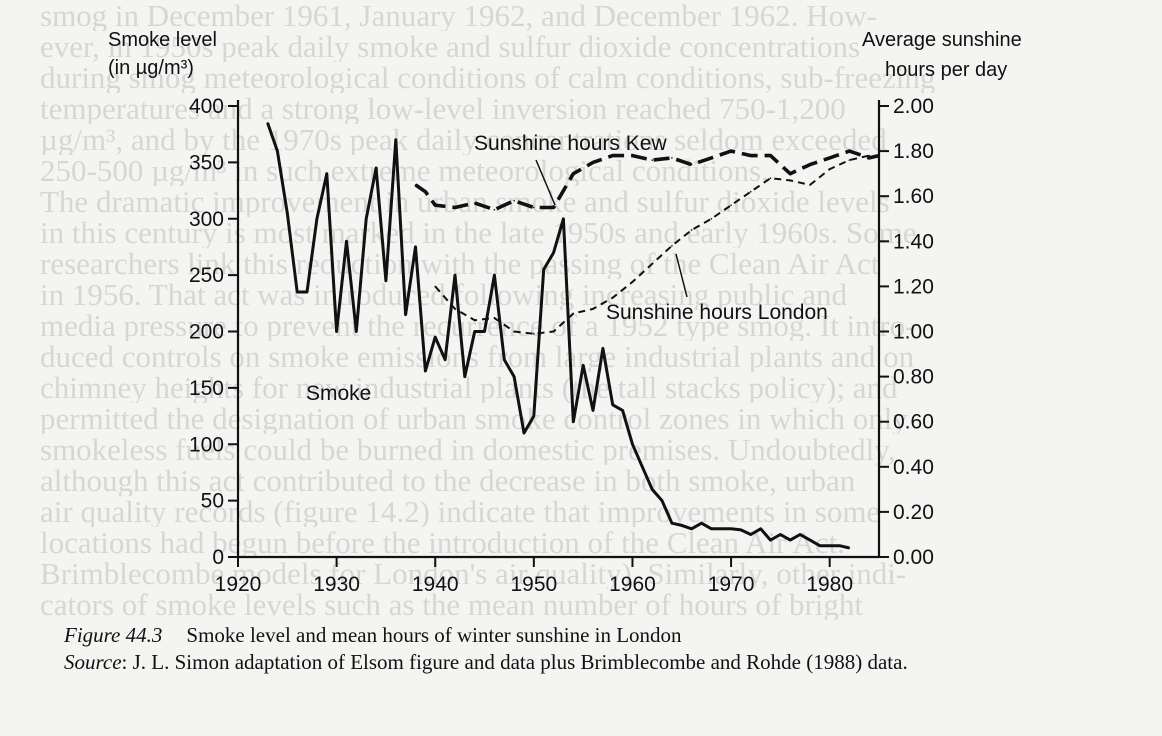 The width and height of the screenshot is (1162, 736). I want to click on right-axis-tick-label: 0.60, so click(913, 422).